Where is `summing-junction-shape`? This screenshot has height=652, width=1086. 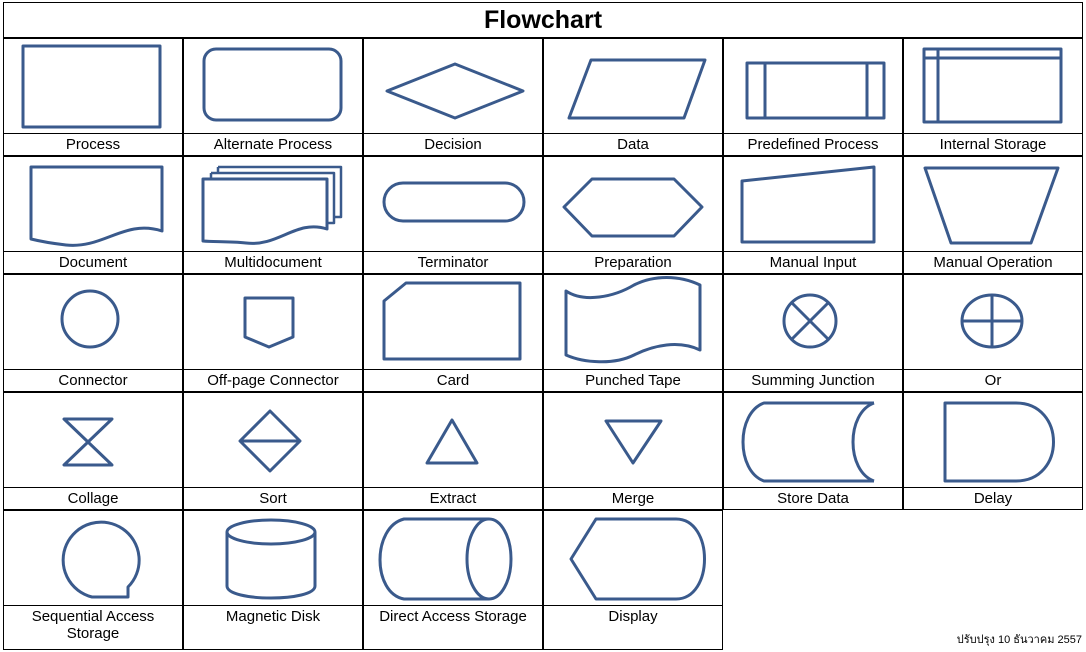
summing-junction-shape is located at coordinates (813, 322).